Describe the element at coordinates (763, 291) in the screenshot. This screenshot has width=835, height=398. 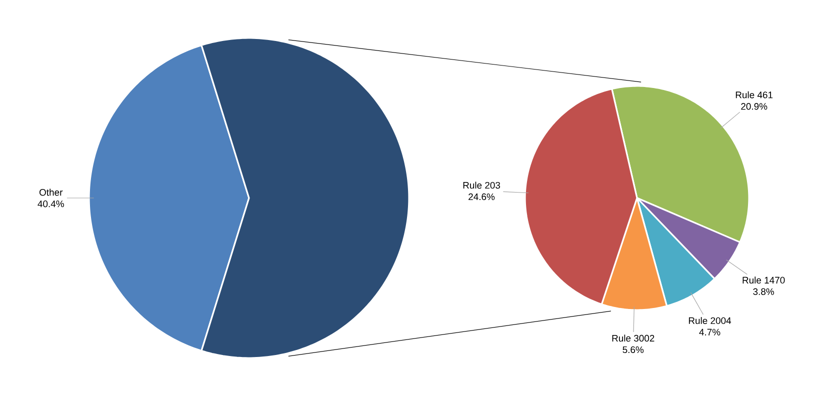
I see `data-label: 3.8%` at that location.